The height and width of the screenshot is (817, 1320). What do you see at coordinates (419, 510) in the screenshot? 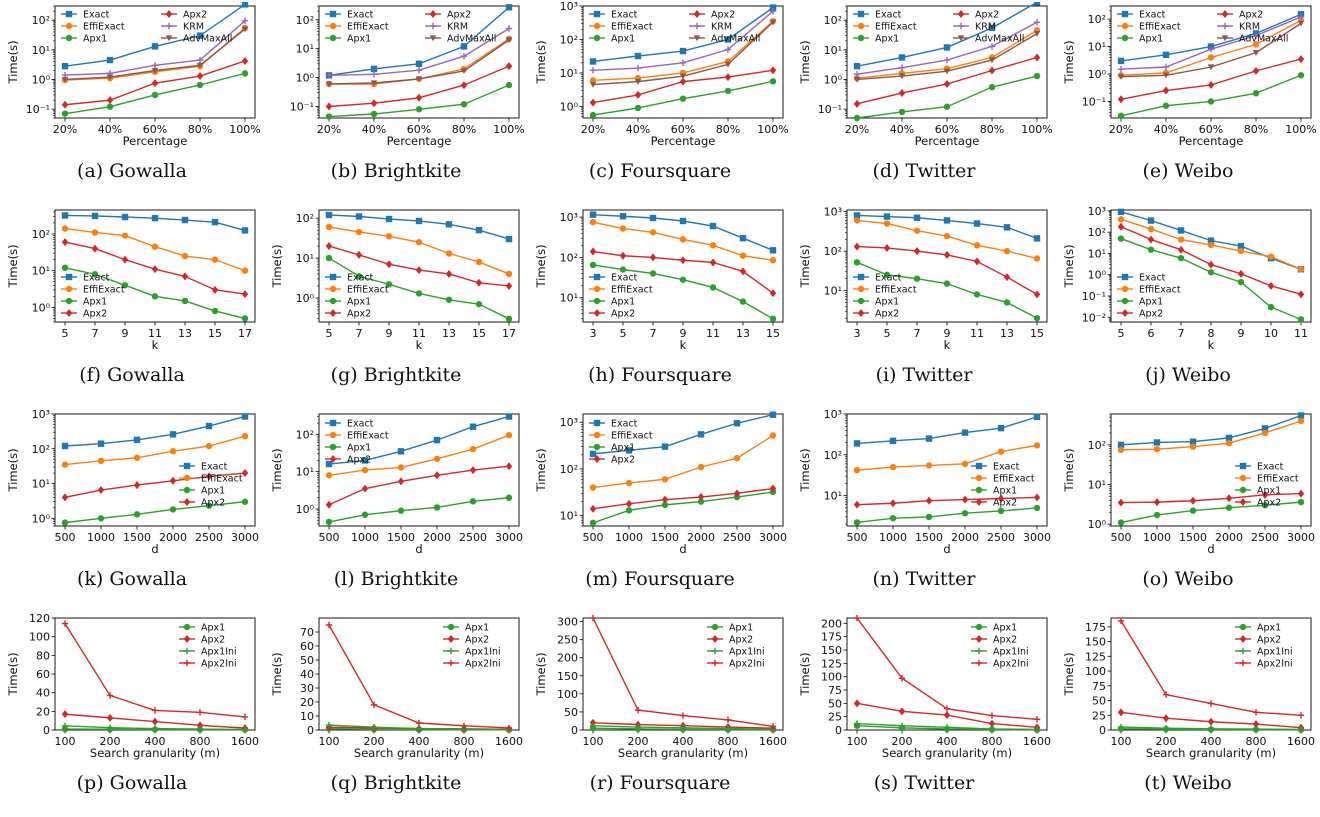
I see `series-line-apx1` at bounding box center [419, 510].